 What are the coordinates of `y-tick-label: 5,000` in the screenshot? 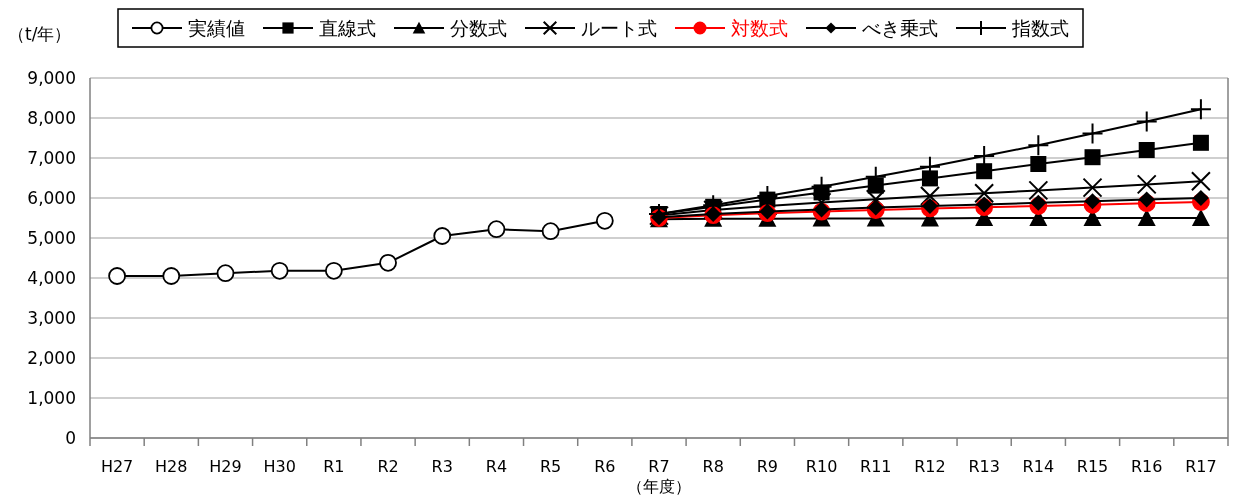 It's located at (51, 238).